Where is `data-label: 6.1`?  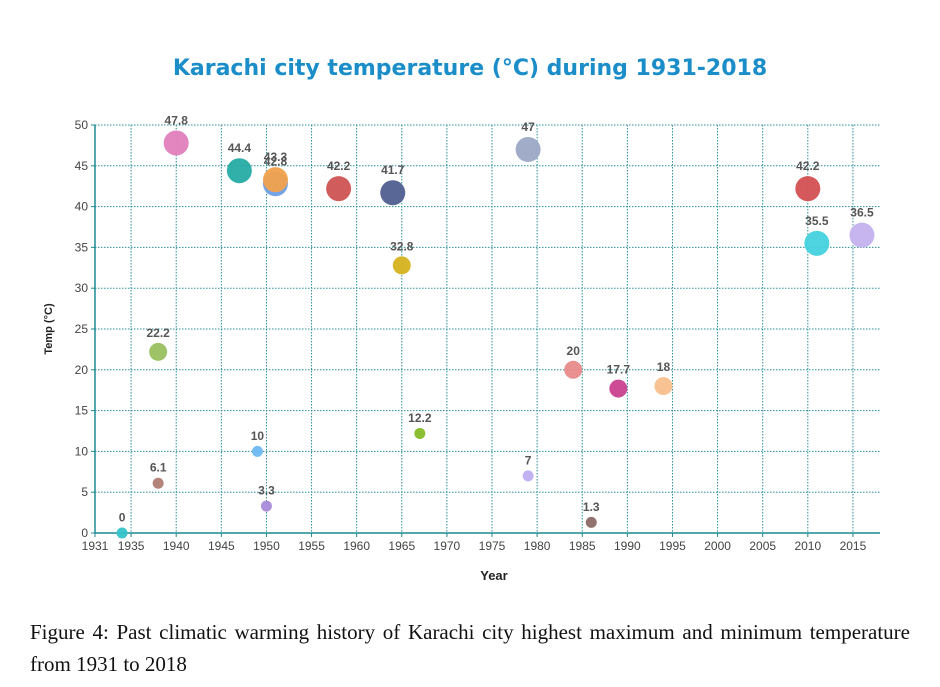
data-label: 6.1 is located at coordinates (158, 468).